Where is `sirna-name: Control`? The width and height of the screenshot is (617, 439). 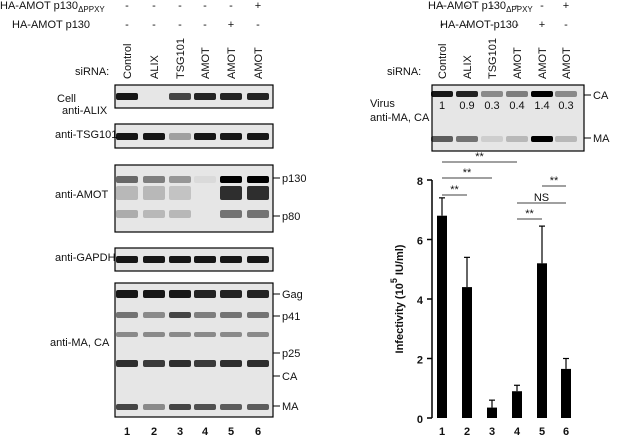 sirna-name: Control is located at coordinates (443, 61).